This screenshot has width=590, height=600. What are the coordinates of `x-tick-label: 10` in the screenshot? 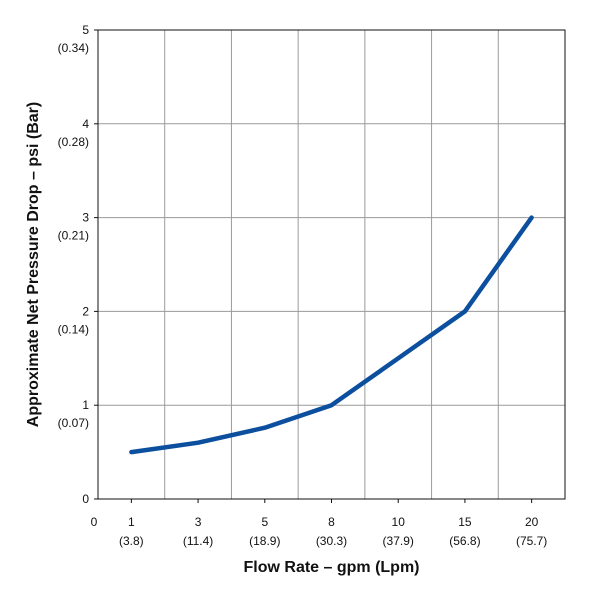 It's located at (399, 522).